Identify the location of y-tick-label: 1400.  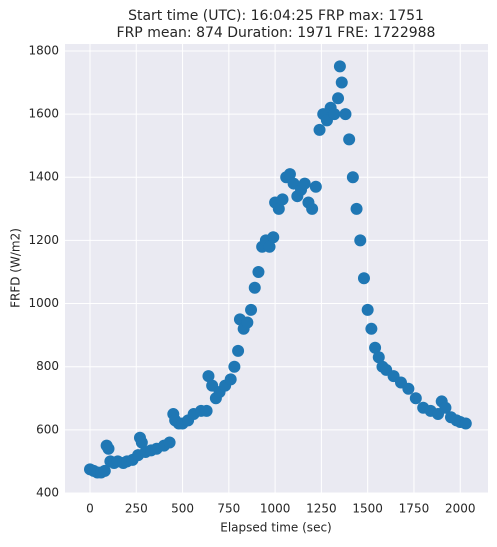
(43, 177).